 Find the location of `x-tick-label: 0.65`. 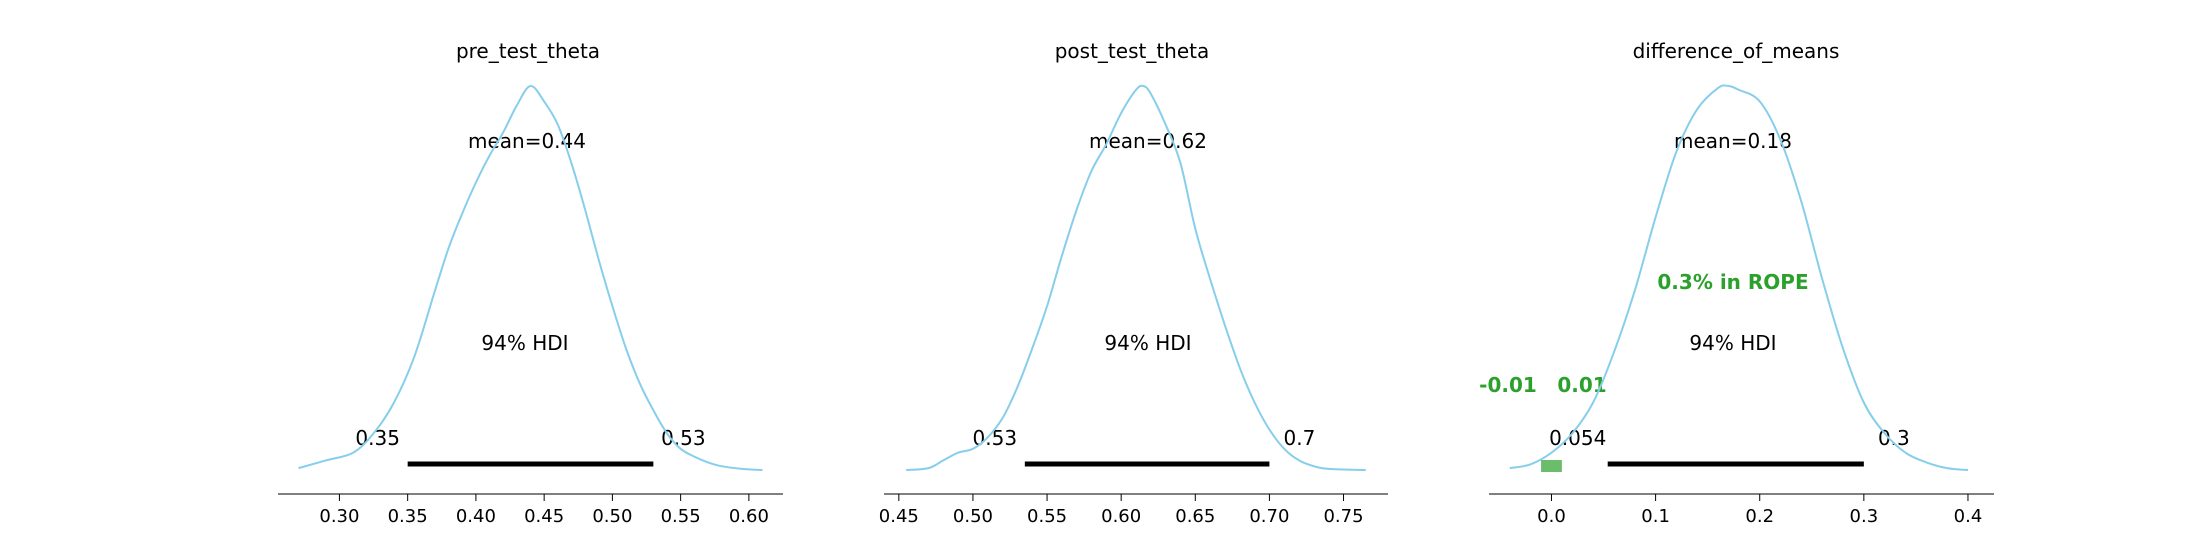

x-tick-label: 0.65 is located at coordinates (1195, 516).